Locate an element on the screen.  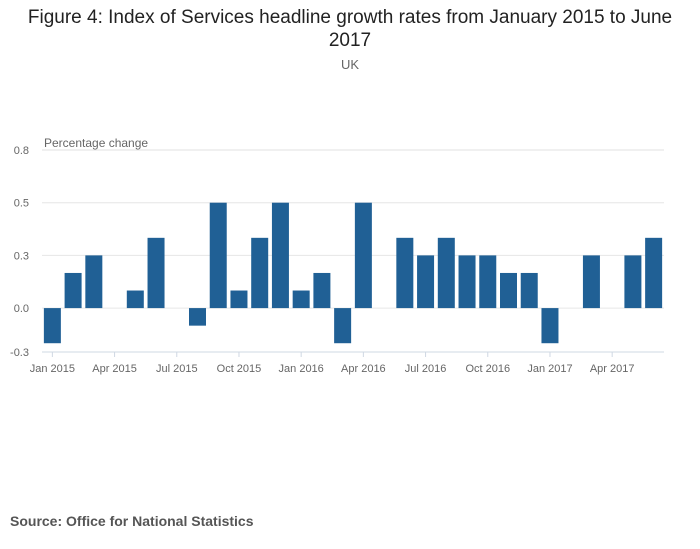
y-tick-label: 0.0 is located at coordinates (21, 309).